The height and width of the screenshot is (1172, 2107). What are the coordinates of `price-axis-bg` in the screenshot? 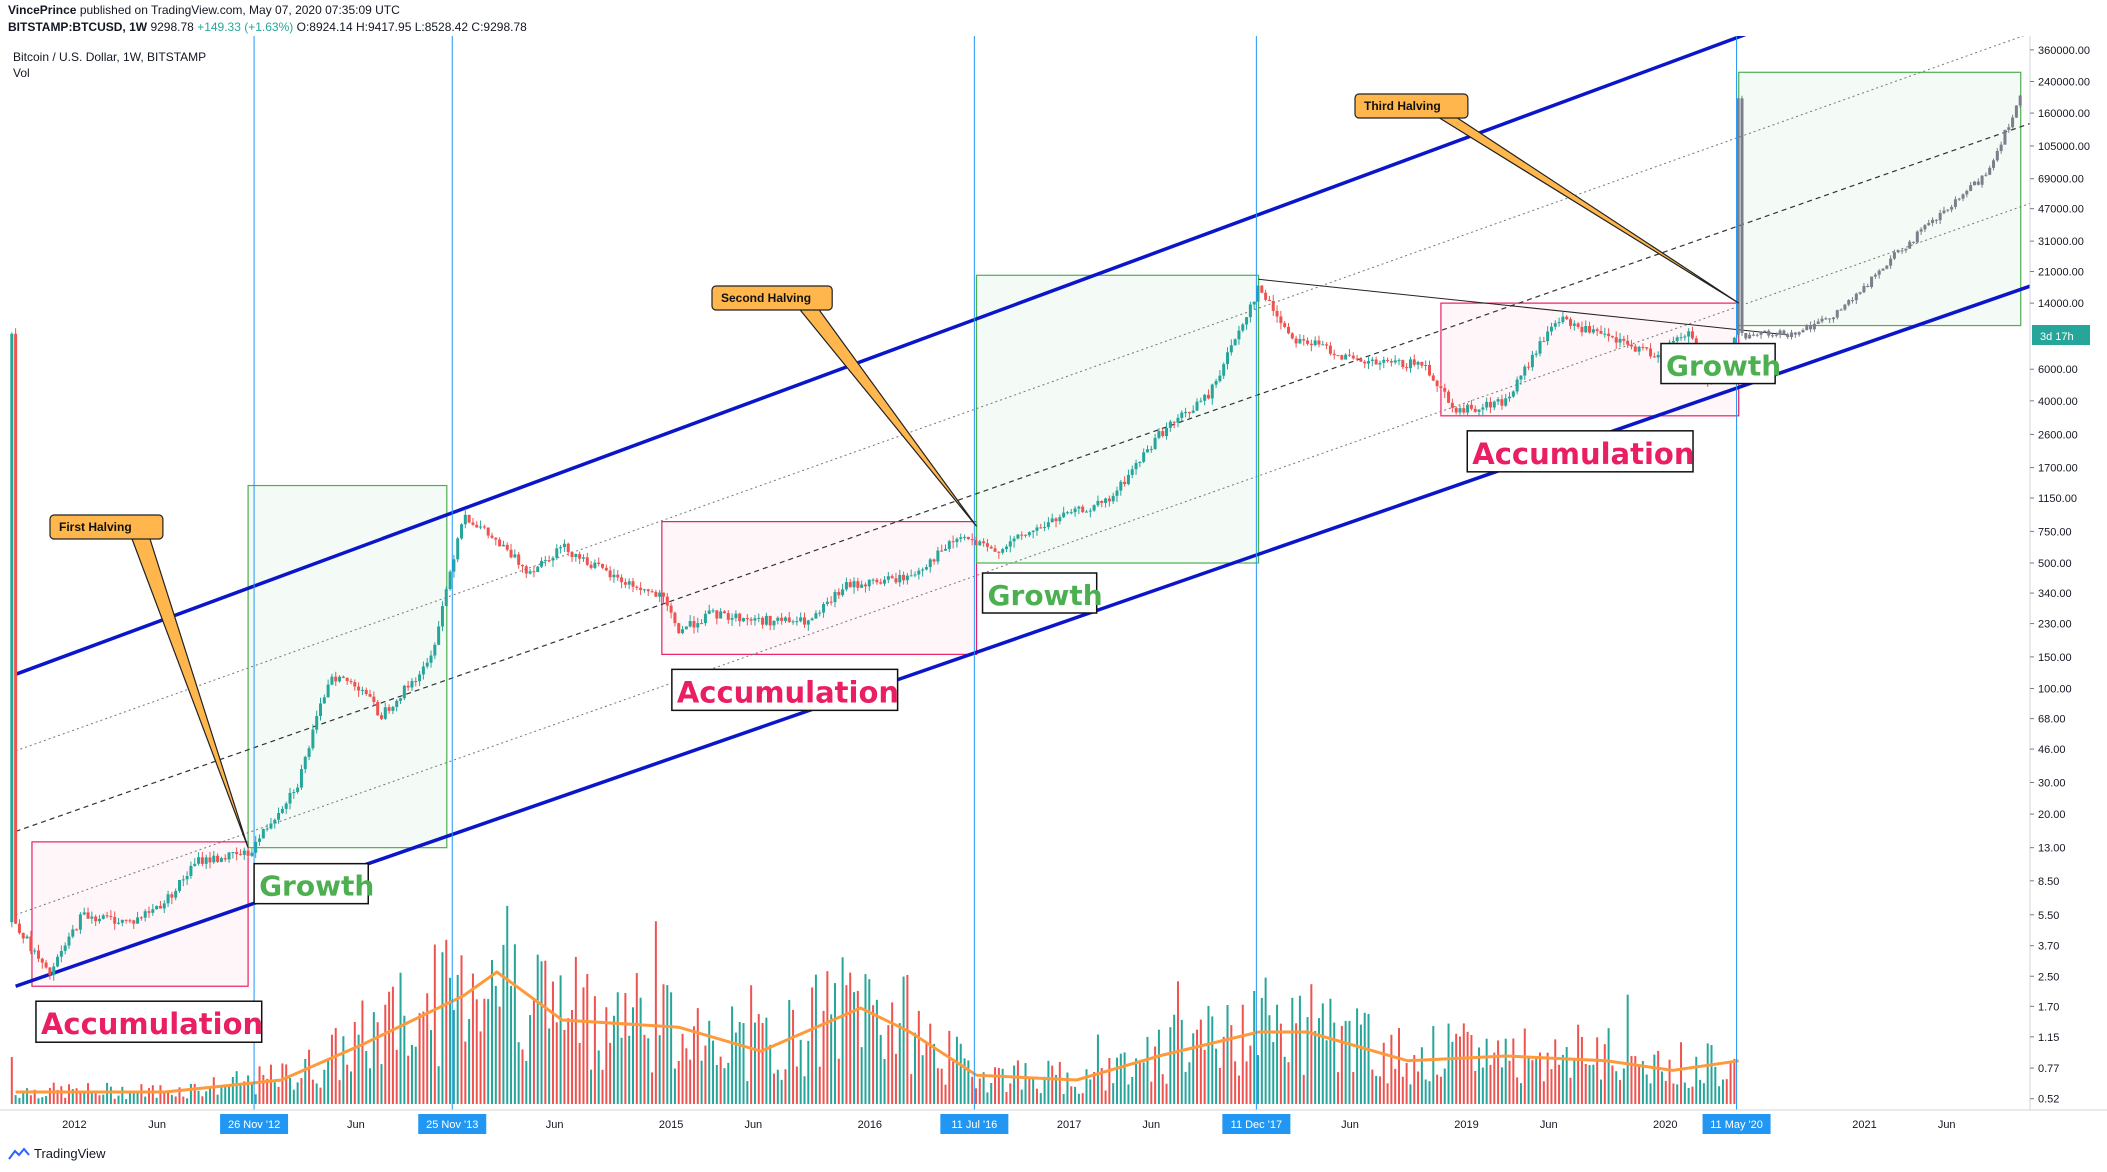 It's located at (2068, 591).